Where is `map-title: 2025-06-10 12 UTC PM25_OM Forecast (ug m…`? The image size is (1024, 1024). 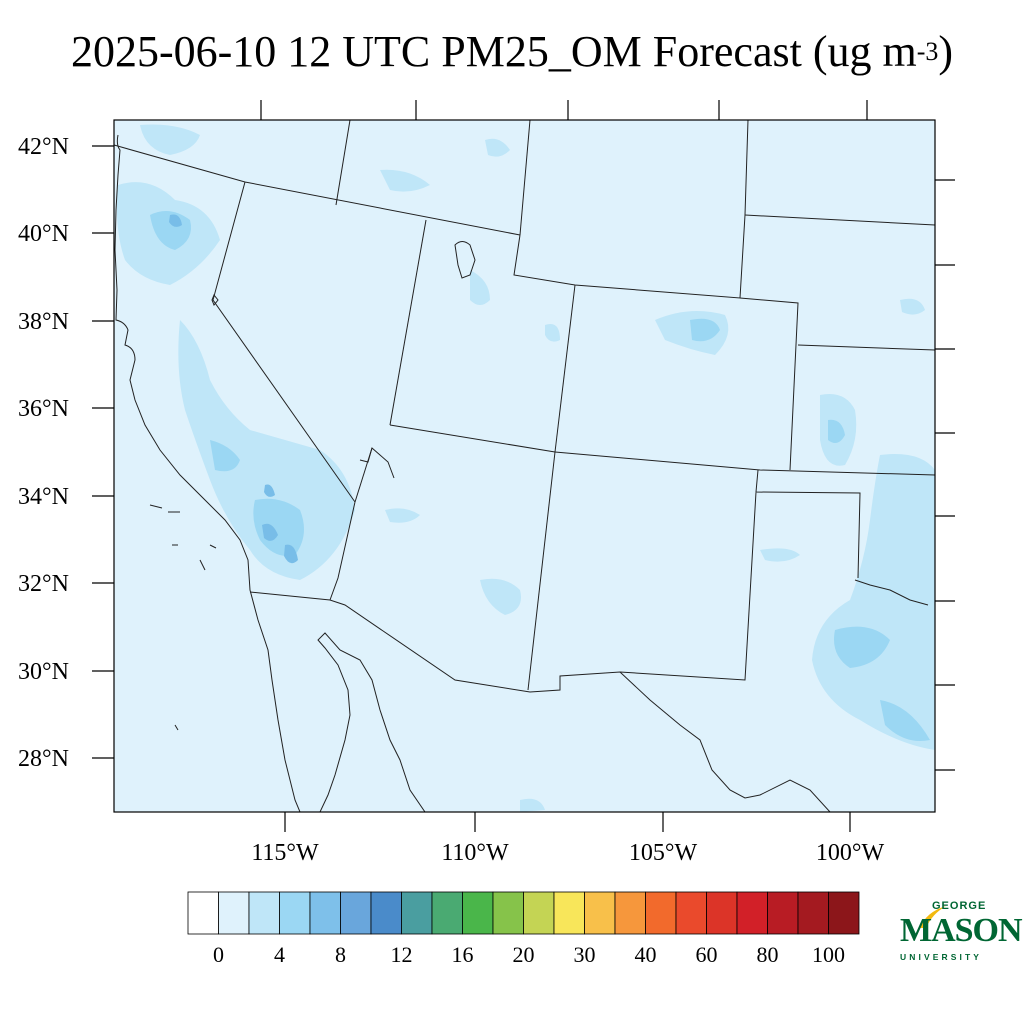
map-title: 2025-06-10 12 UTC PM25_OM Forecast (ug m… is located at coordinates (512, 55).